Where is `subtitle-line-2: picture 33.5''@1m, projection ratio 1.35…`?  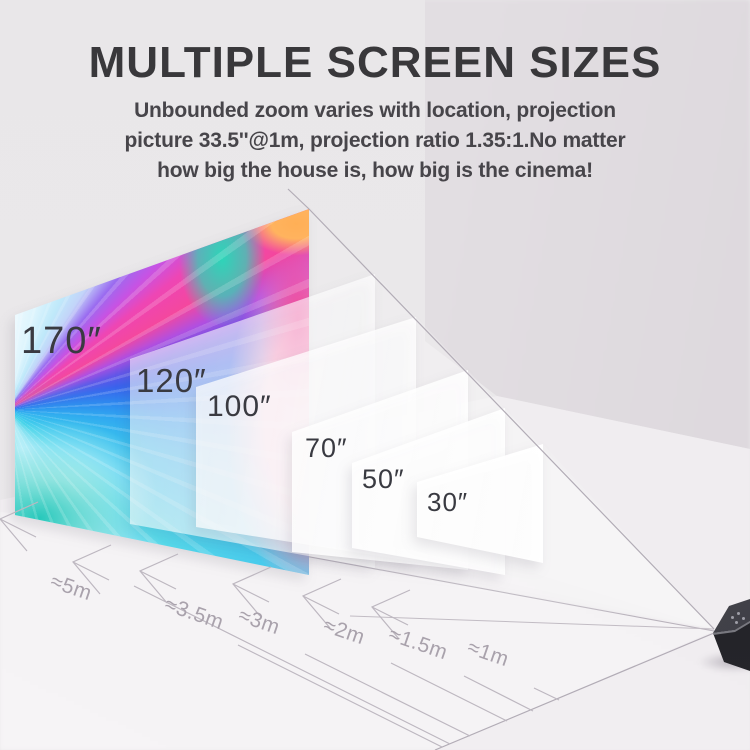 subtitle-line-2: picture 33.5''@1m, projection ratio 1.35… is located at coordinates (375, 140).